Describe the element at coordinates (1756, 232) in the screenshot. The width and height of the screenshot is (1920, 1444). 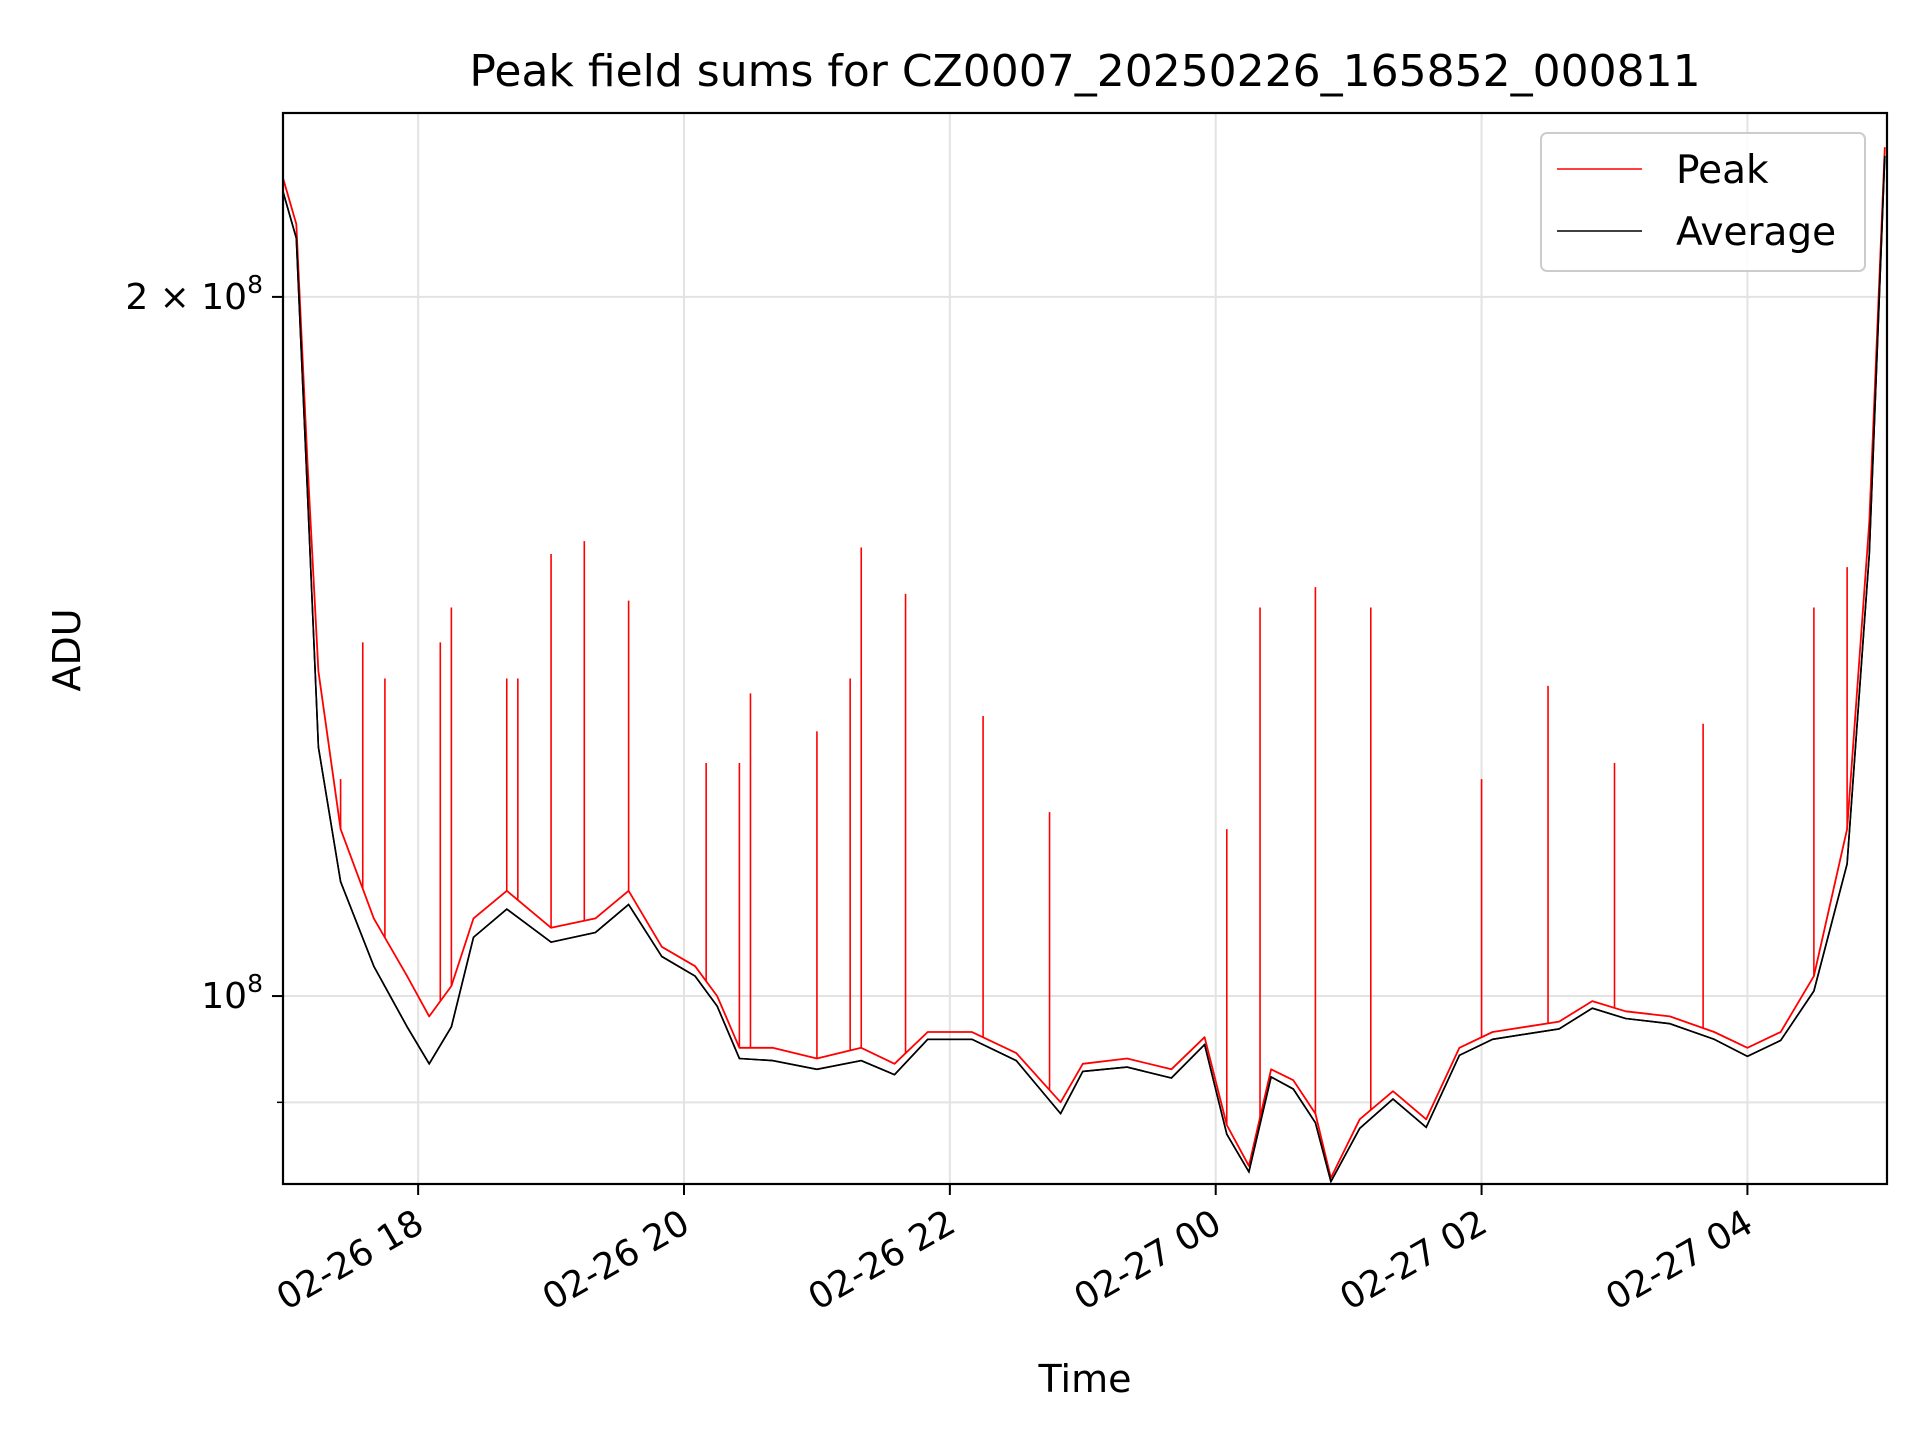
I see `legend-label-average: Average` at that location.